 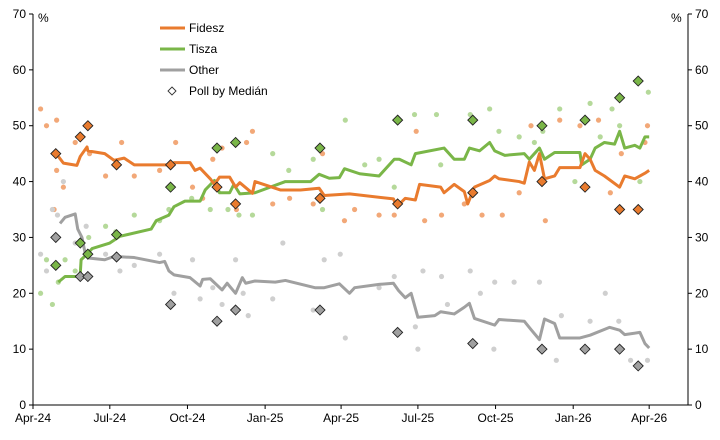 I want to click on legend-label: Tisza, so click(x=203, y=49).